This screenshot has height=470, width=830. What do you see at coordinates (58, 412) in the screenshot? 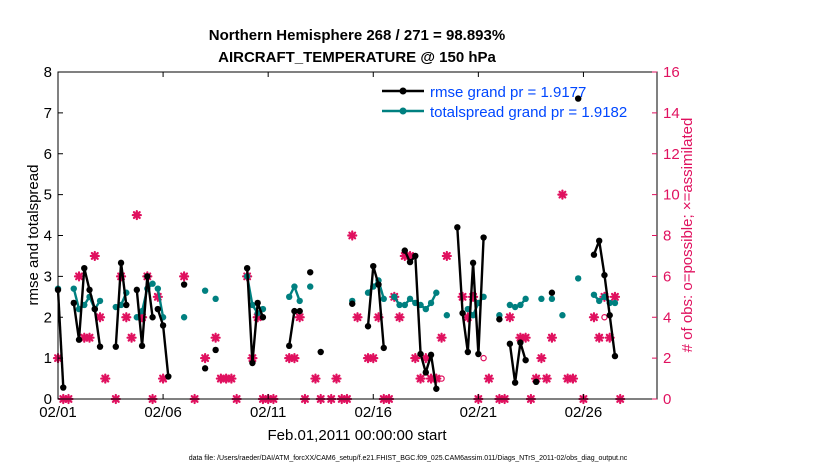
I see `x-tick-label: 02/01` at bounding box center [58, 412].